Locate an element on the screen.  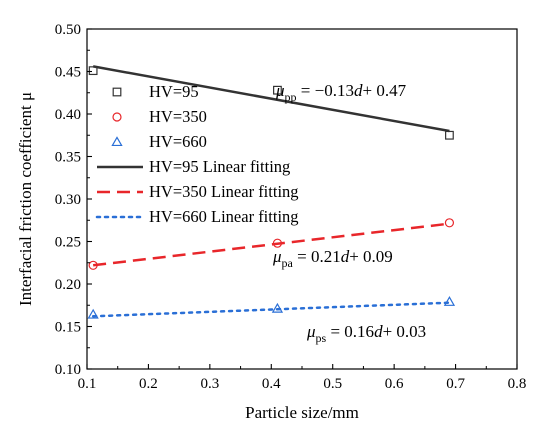
y-tick-label: 0.15 is located at coordinates (68, 328).